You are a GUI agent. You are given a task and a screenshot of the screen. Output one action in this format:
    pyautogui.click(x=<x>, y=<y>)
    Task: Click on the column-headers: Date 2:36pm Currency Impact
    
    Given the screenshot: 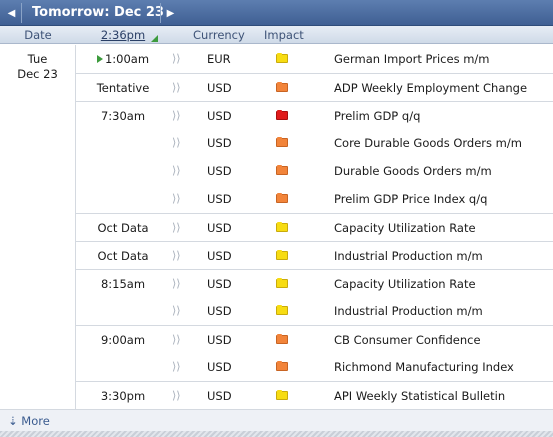 What is the action you would take?
    pyautogui.click(x=276, y=35)
    